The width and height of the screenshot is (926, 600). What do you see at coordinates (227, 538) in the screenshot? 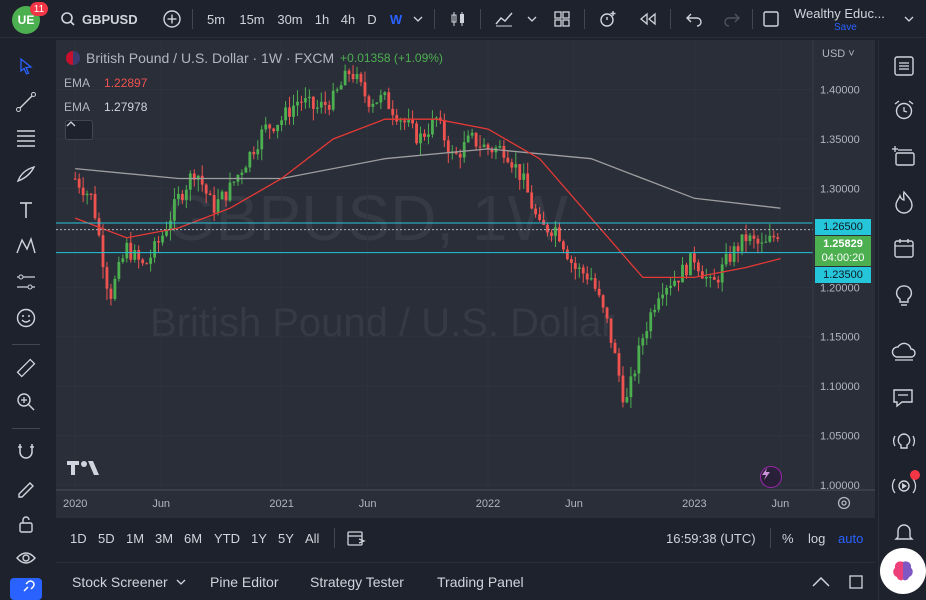
I see `range-ytd: YTD` at bounding box center [227, 538].